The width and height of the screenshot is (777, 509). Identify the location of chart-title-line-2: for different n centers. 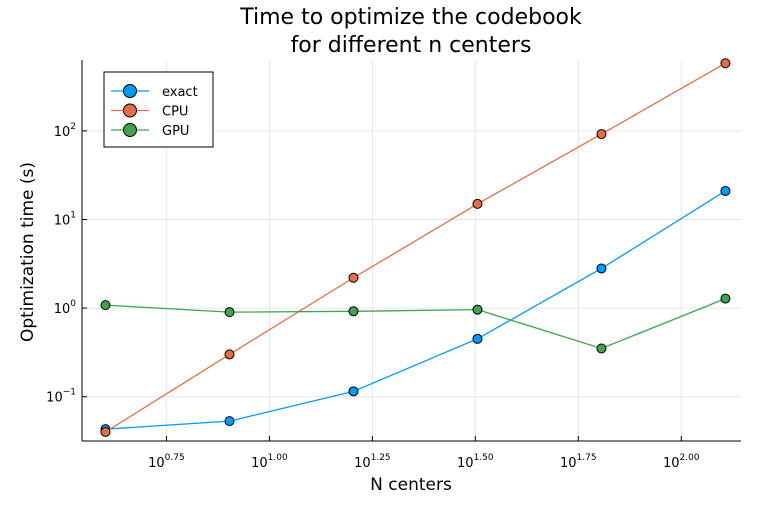
(411, 45).